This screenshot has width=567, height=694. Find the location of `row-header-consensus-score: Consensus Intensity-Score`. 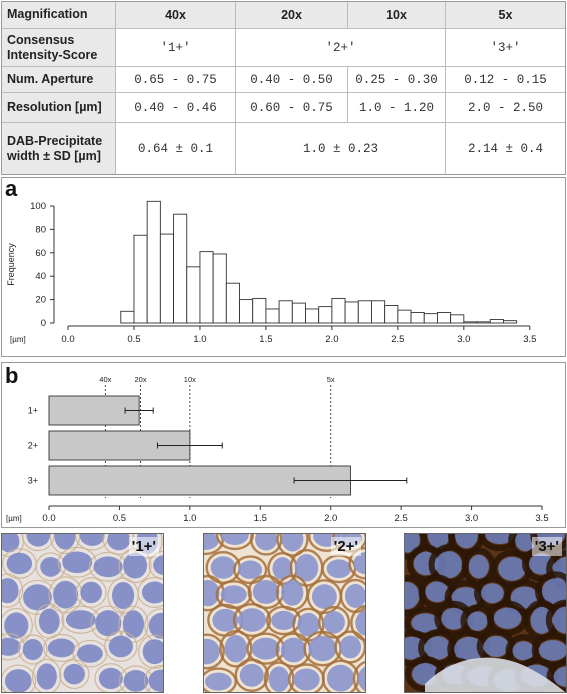

row-header-consensus-score: Consensus Intensity-Score is located at coordinates (58, 48).